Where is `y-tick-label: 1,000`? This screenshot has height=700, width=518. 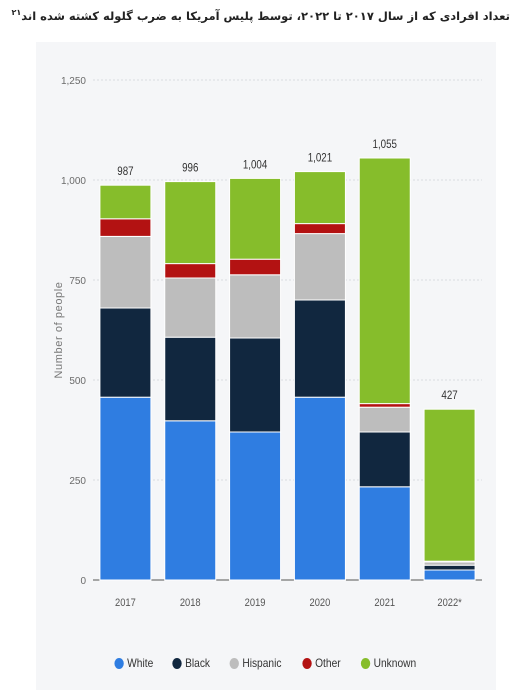
y-tick-label: 1,000 is located at coordinates (73, 181).